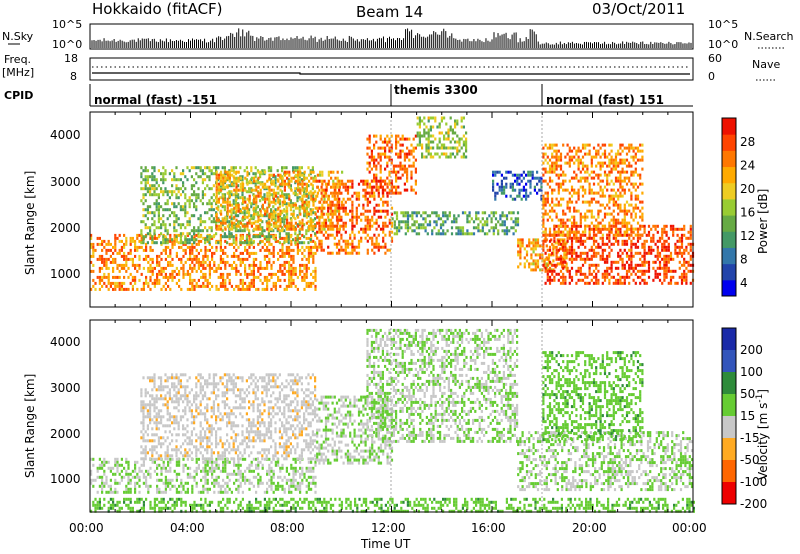  I want to click on freq-tick-bottom: 8, so click(73, 76).